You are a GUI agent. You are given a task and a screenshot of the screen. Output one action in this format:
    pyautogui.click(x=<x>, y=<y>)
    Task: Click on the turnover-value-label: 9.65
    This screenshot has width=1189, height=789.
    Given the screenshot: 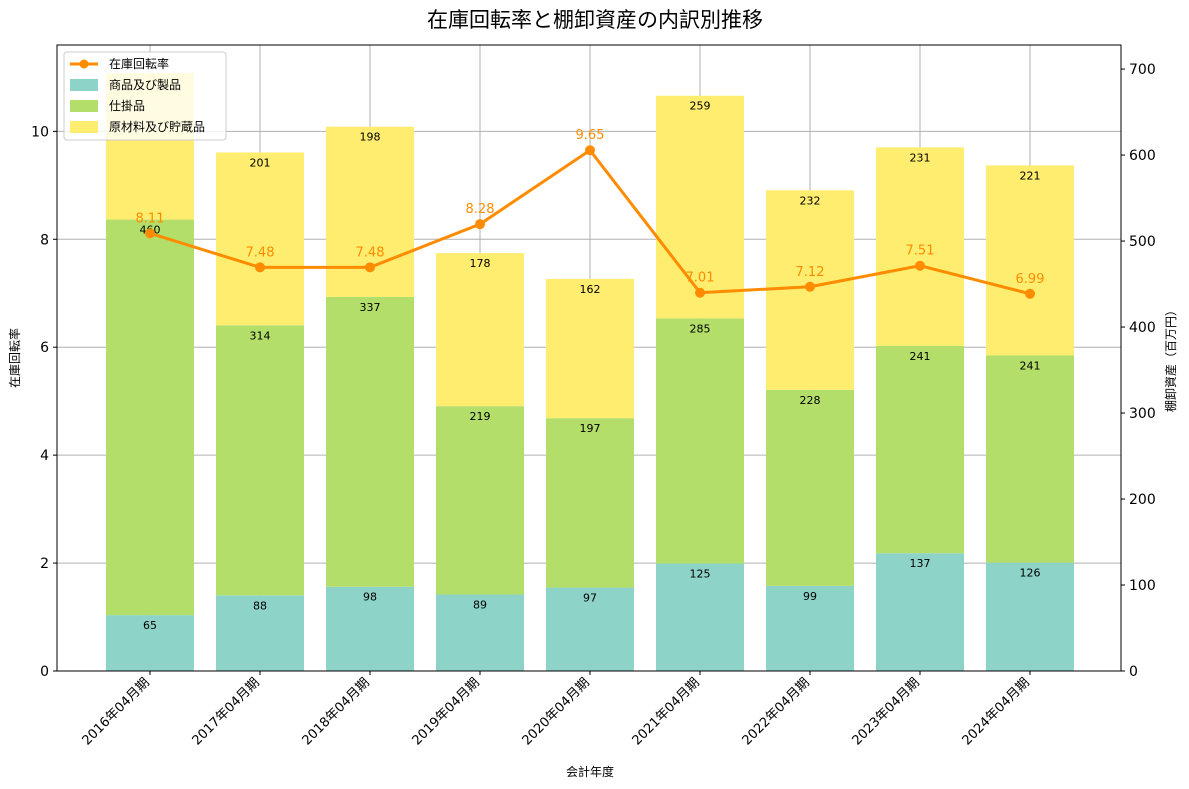 What is the action you would take?
    pyautogui.click(x=590, y=135)
    